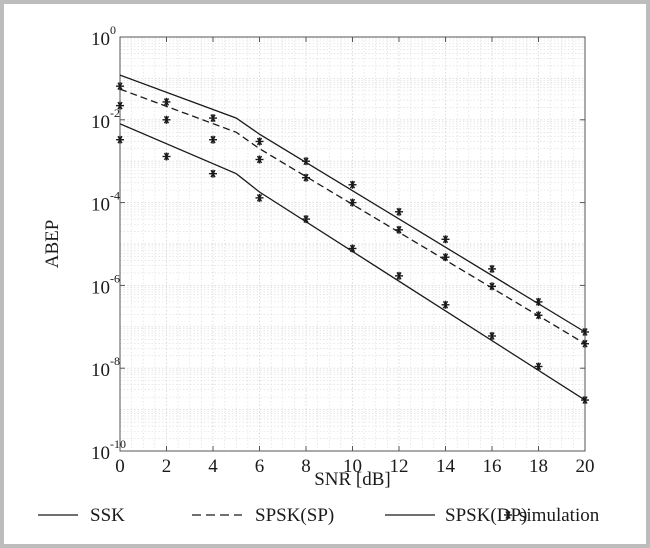  What do you see at coordinates (167, 466) in the screenshot?
I see `x-tick-label: 2` at bounding box center [167, 466].